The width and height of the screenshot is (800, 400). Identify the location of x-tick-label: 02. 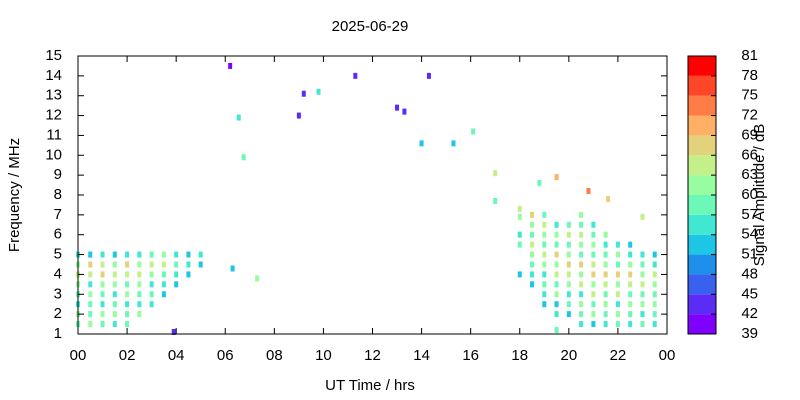
(127, 355).